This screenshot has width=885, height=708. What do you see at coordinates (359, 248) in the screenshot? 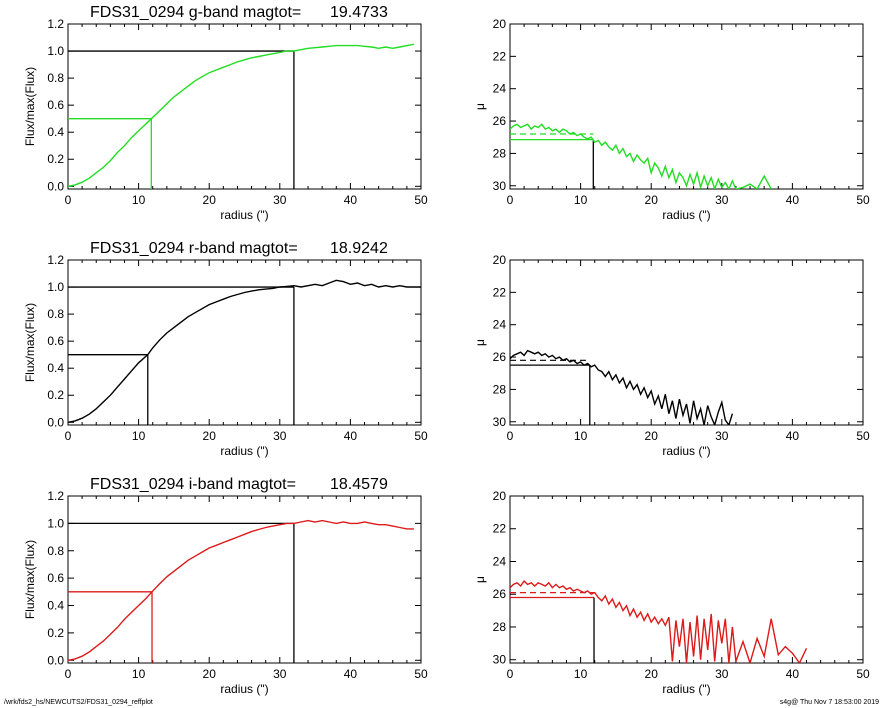
I see `magtot-value: 18.9242` at bounding box center [359, 248].